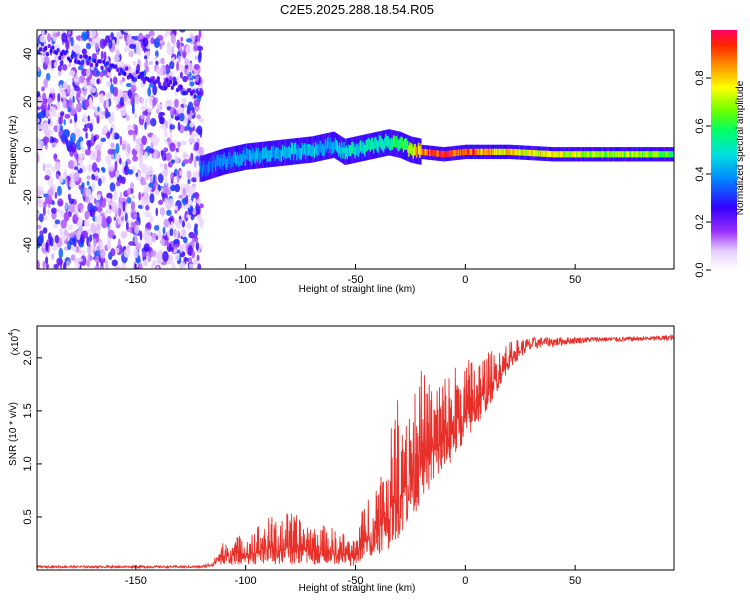 The image size is (750, 600). Describe the element at coordinates (356, 581) in the screenshot. I see `x-tick-label: -50` at that location.